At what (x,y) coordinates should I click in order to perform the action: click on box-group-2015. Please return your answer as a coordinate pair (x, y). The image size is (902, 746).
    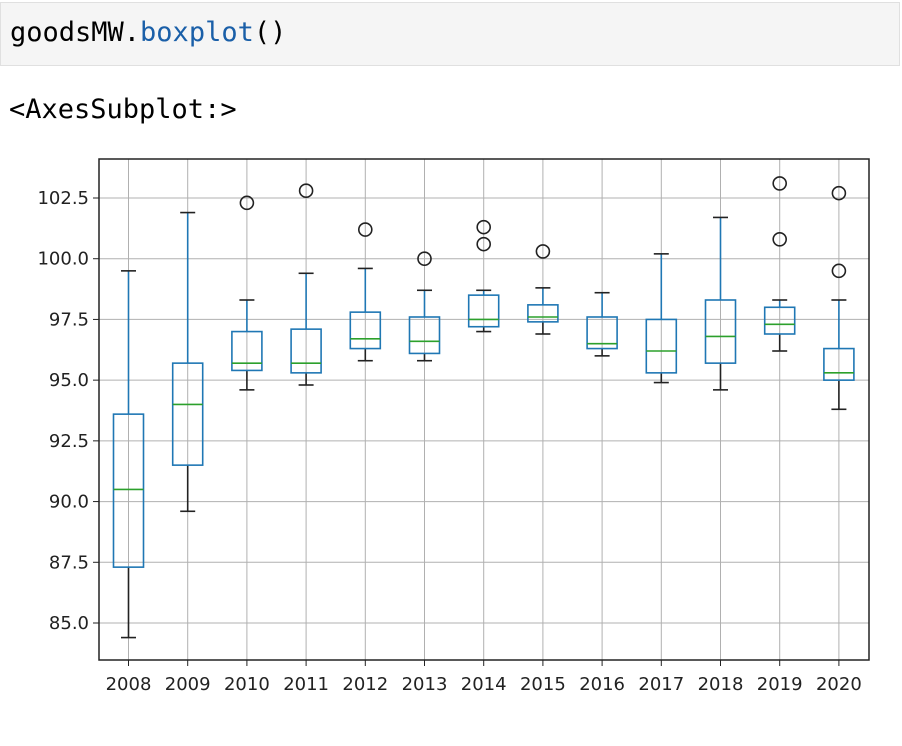
    Looking at the image, I should click on (543, 289).